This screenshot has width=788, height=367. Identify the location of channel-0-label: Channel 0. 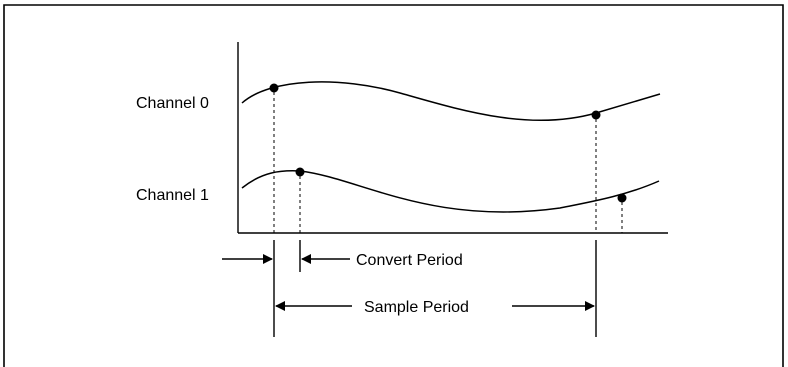
(172, 103).